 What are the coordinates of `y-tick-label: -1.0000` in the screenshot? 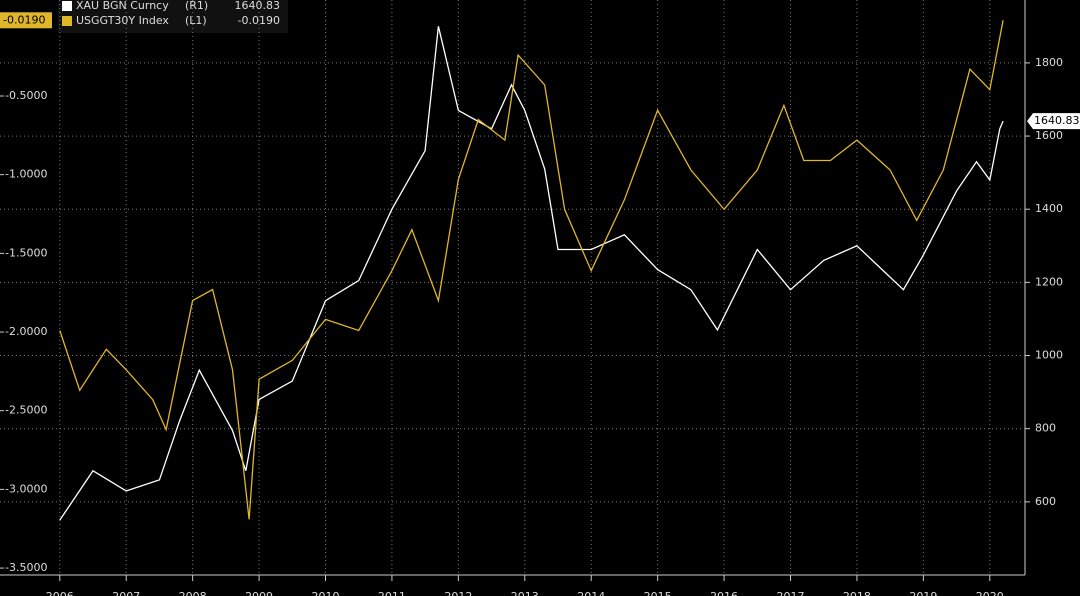 It's located at (26, 174).